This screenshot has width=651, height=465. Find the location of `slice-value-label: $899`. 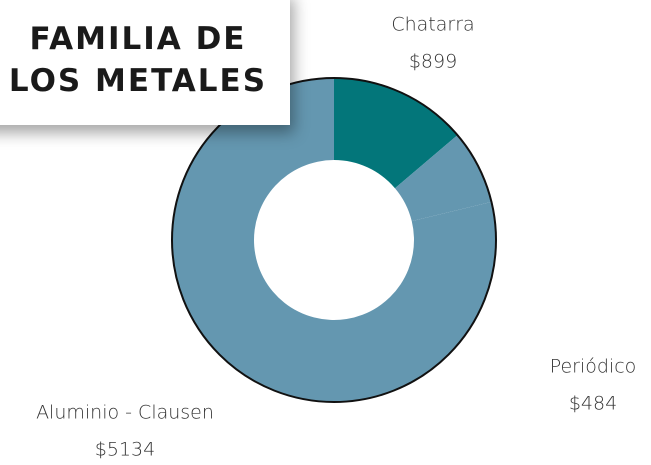

slice-value-label: $899 is located at coordinates (433, 62).